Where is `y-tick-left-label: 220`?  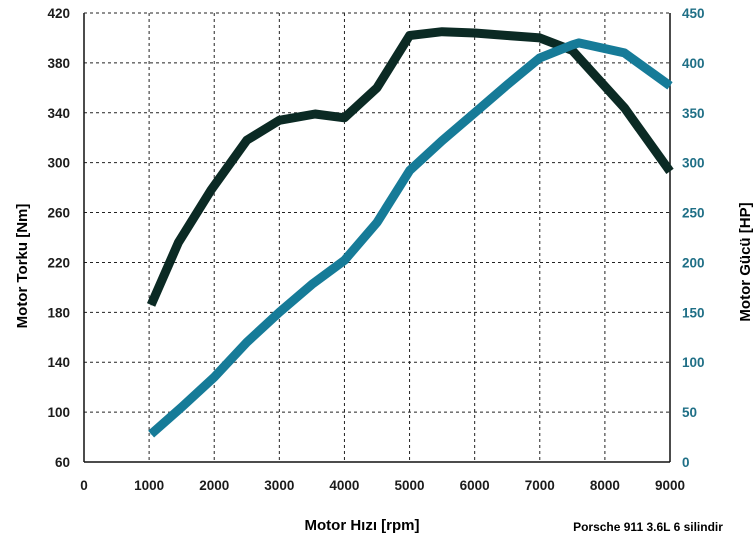
y-tick-left-label: 220 is located at coordinates (58, 262).